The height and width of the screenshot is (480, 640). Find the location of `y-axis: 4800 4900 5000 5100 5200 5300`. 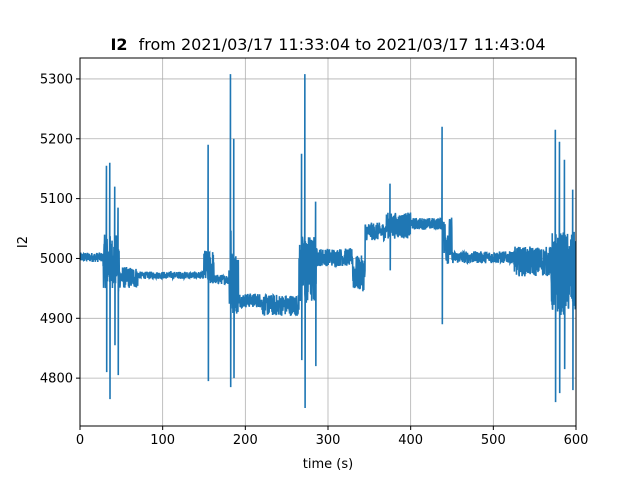

y-axis: 4800 4900 5000 5100 5200 5300 is located at coordinates (60, 229).